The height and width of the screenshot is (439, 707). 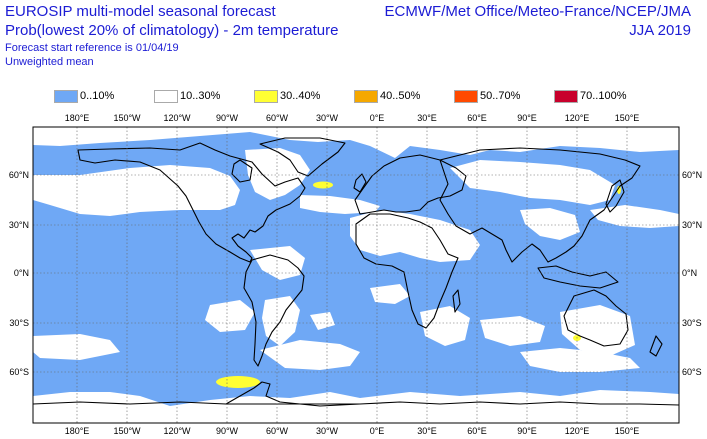 I want to click on legend-item: 70..100%, so click(x=590, y=96).